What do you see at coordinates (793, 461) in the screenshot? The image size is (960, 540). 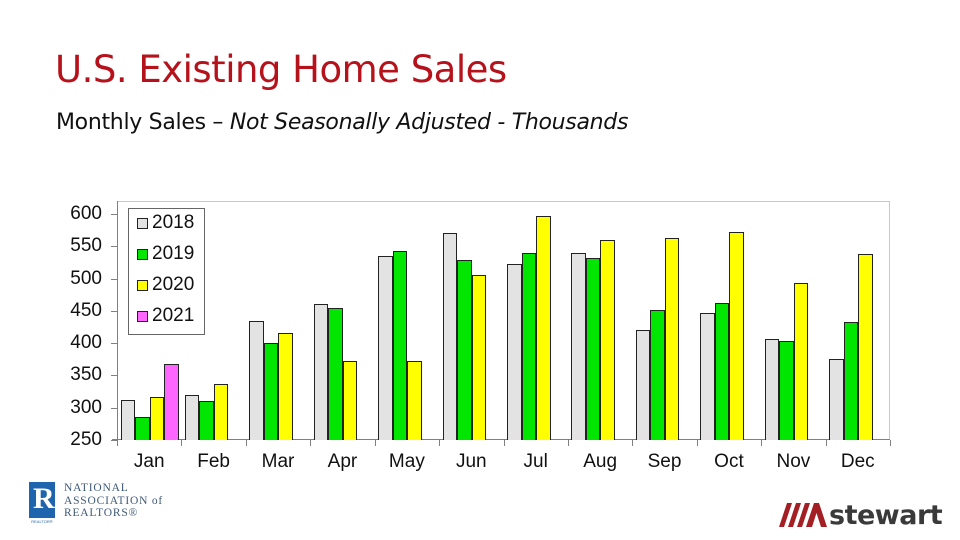 I see `x-tick-label: Nov` at bounding box center [793, 461].